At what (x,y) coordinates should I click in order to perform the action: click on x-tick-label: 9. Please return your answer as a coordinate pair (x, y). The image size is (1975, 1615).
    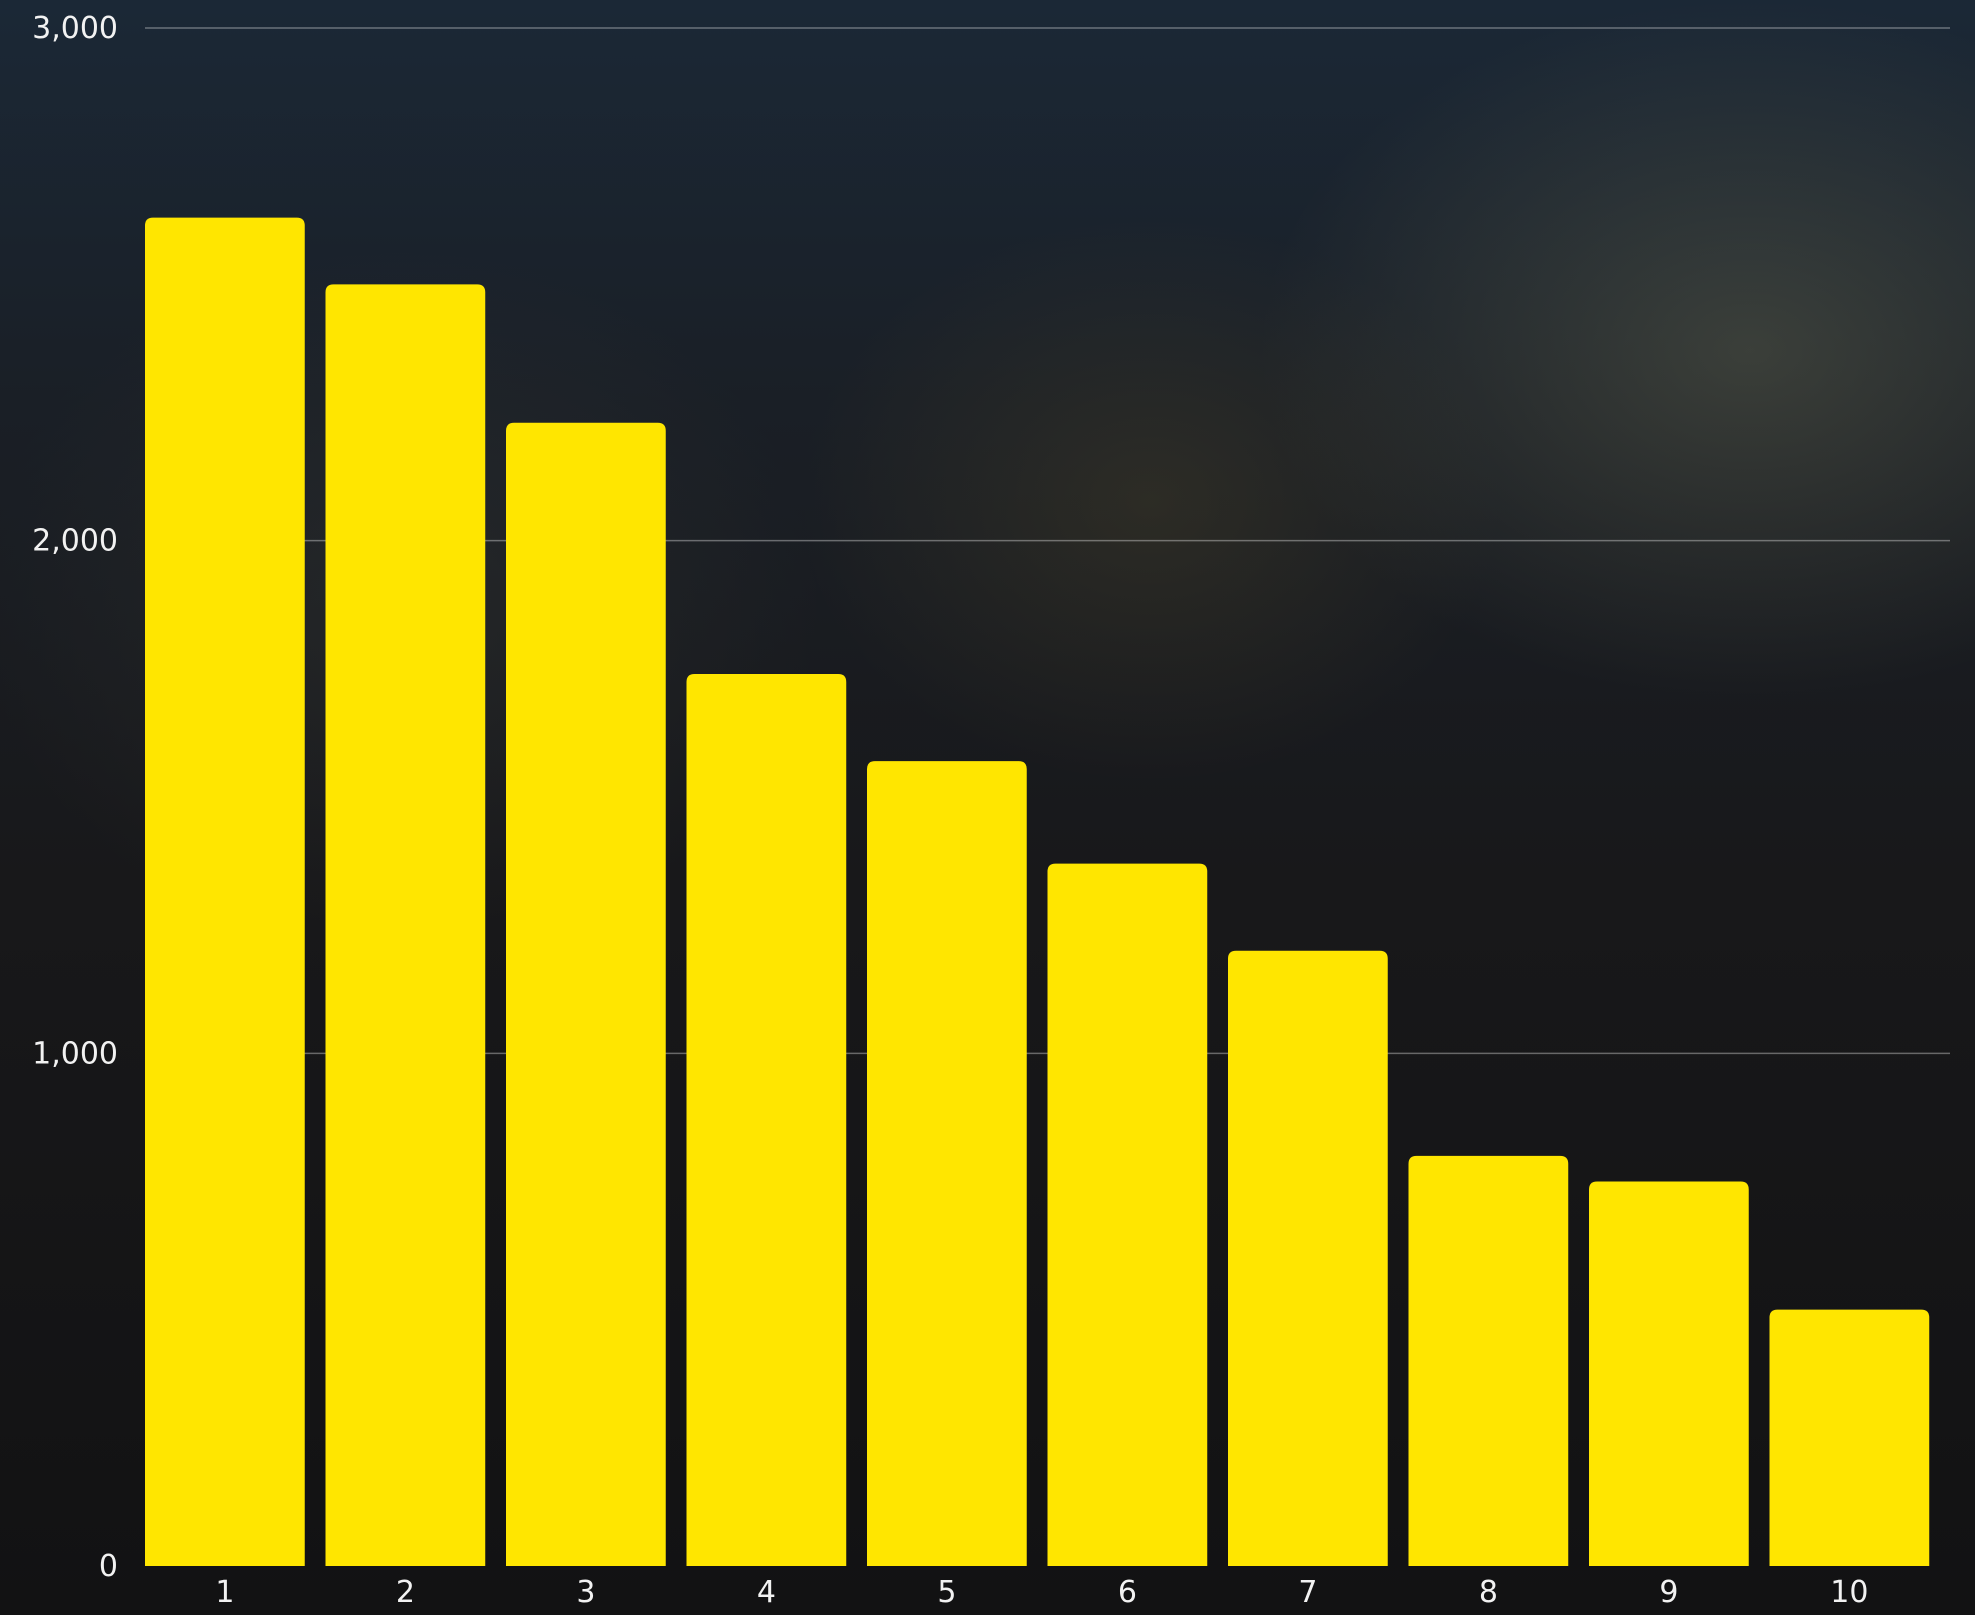
    Looking at the image, I should click on (1668, 1592).